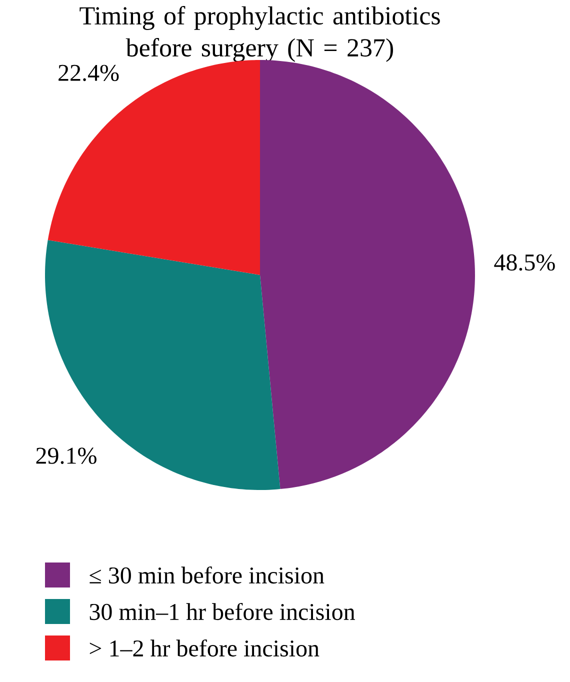 The image size is (570, 682). I want to click on legend-label: > 1–2 hr before incision, so click(205, 648).